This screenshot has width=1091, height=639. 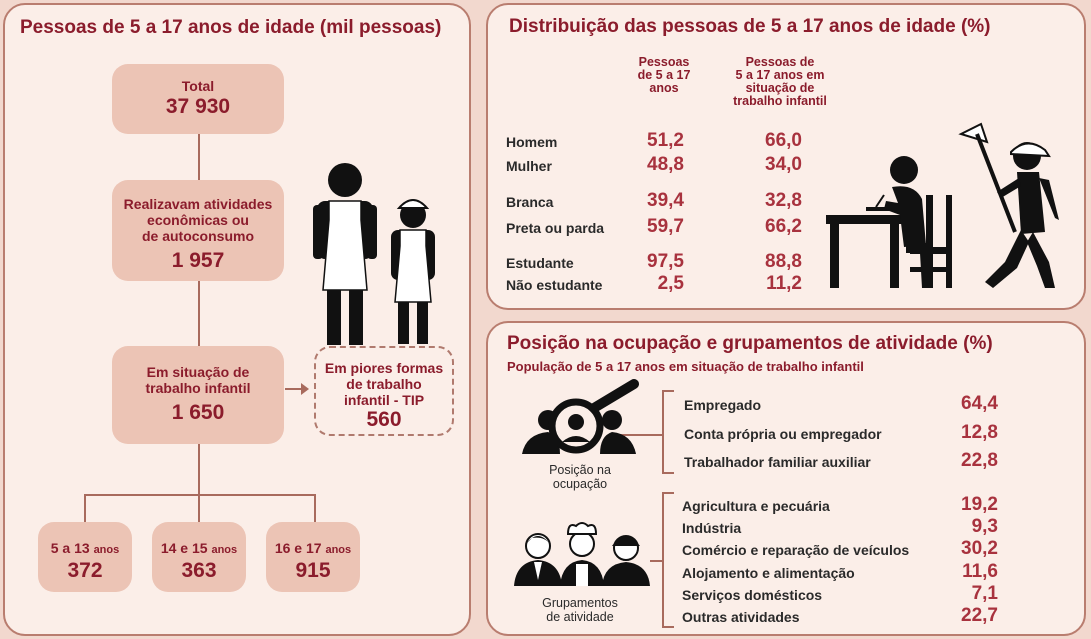 I want to click on age-group-value: 363, so click(x=199, y=570).